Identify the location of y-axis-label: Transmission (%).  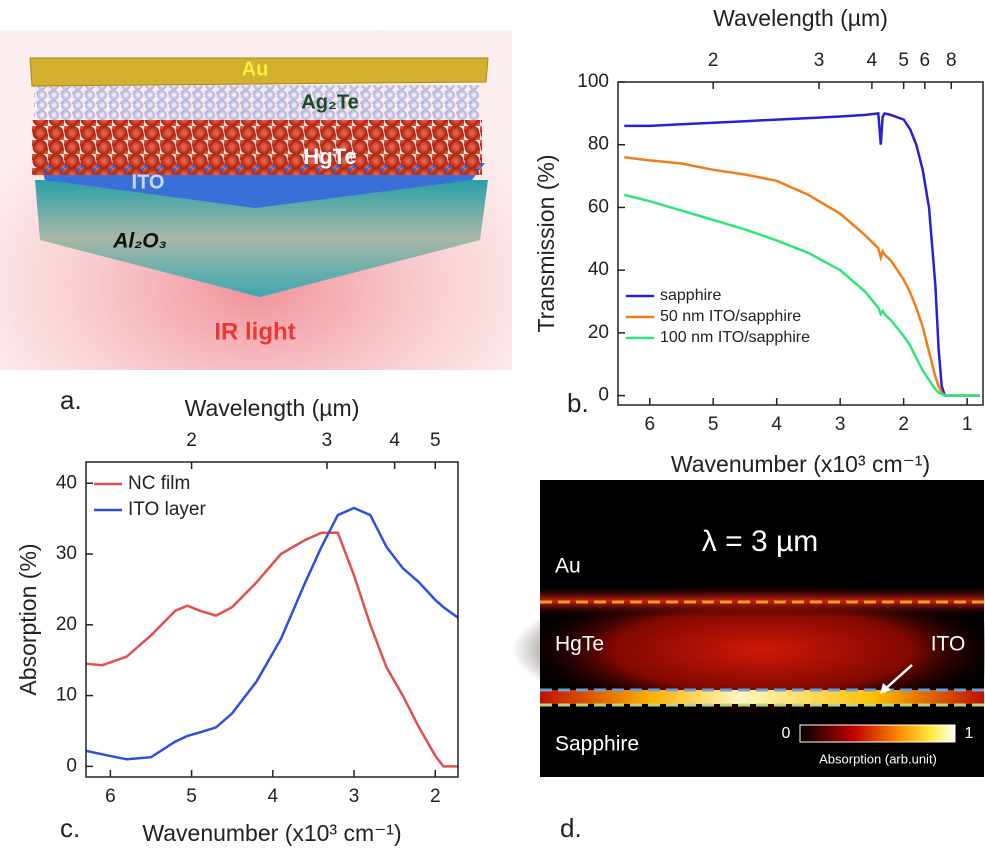
(546, 243).